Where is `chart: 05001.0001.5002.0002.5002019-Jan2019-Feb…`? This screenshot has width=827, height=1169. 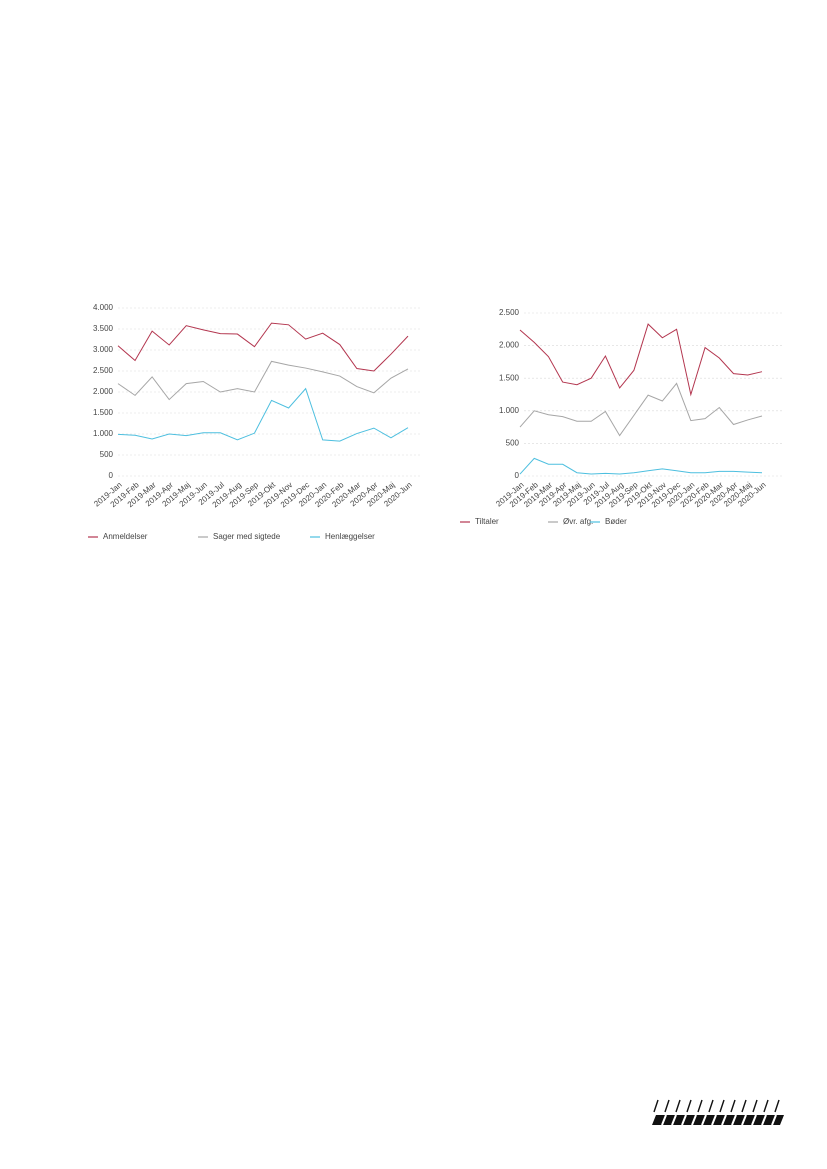 chart: 05001.0001.5002.0002.5002019-Jan2019-Feb… is located at coordinates (621, 417).